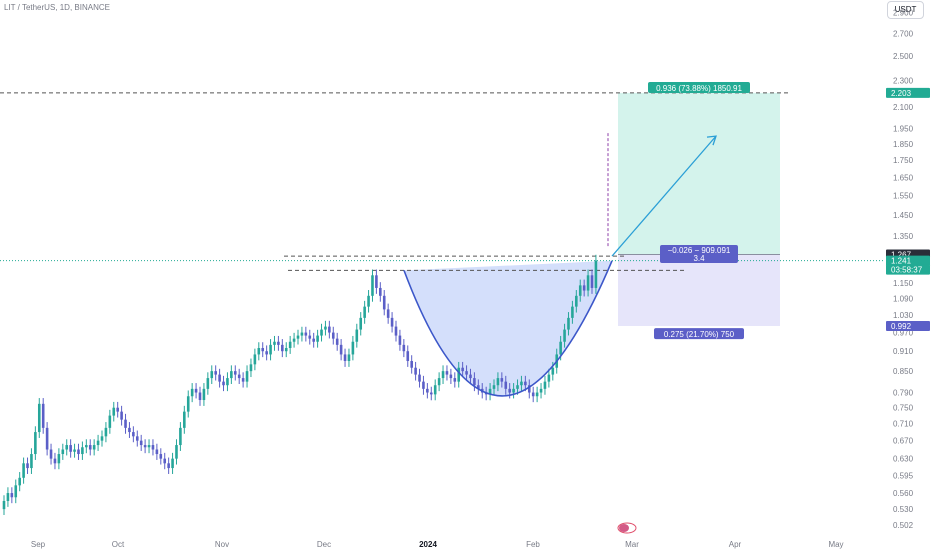 This screenshot has height=550, width=932. I want to click on price-tick-label: 0.502, so click(903, 525).